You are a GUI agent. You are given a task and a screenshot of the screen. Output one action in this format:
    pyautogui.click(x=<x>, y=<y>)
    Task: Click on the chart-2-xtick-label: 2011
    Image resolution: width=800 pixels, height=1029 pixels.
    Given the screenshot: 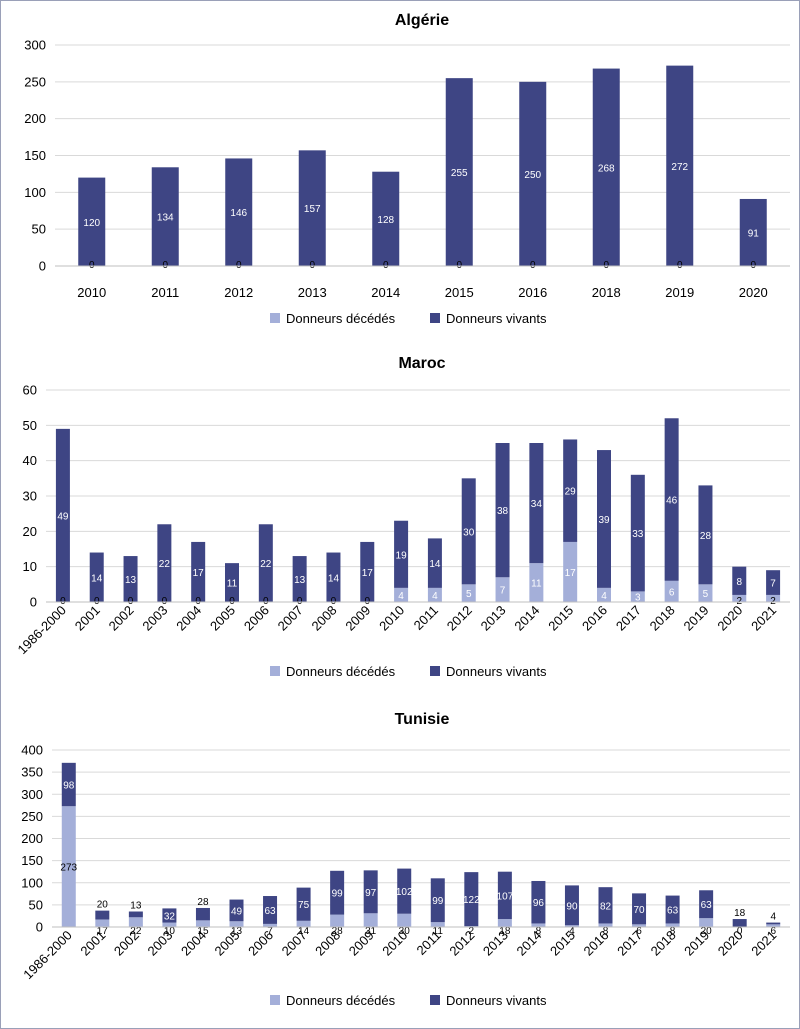 What is the action you would take?
    pyautogui.click(x=426, y=618)
    